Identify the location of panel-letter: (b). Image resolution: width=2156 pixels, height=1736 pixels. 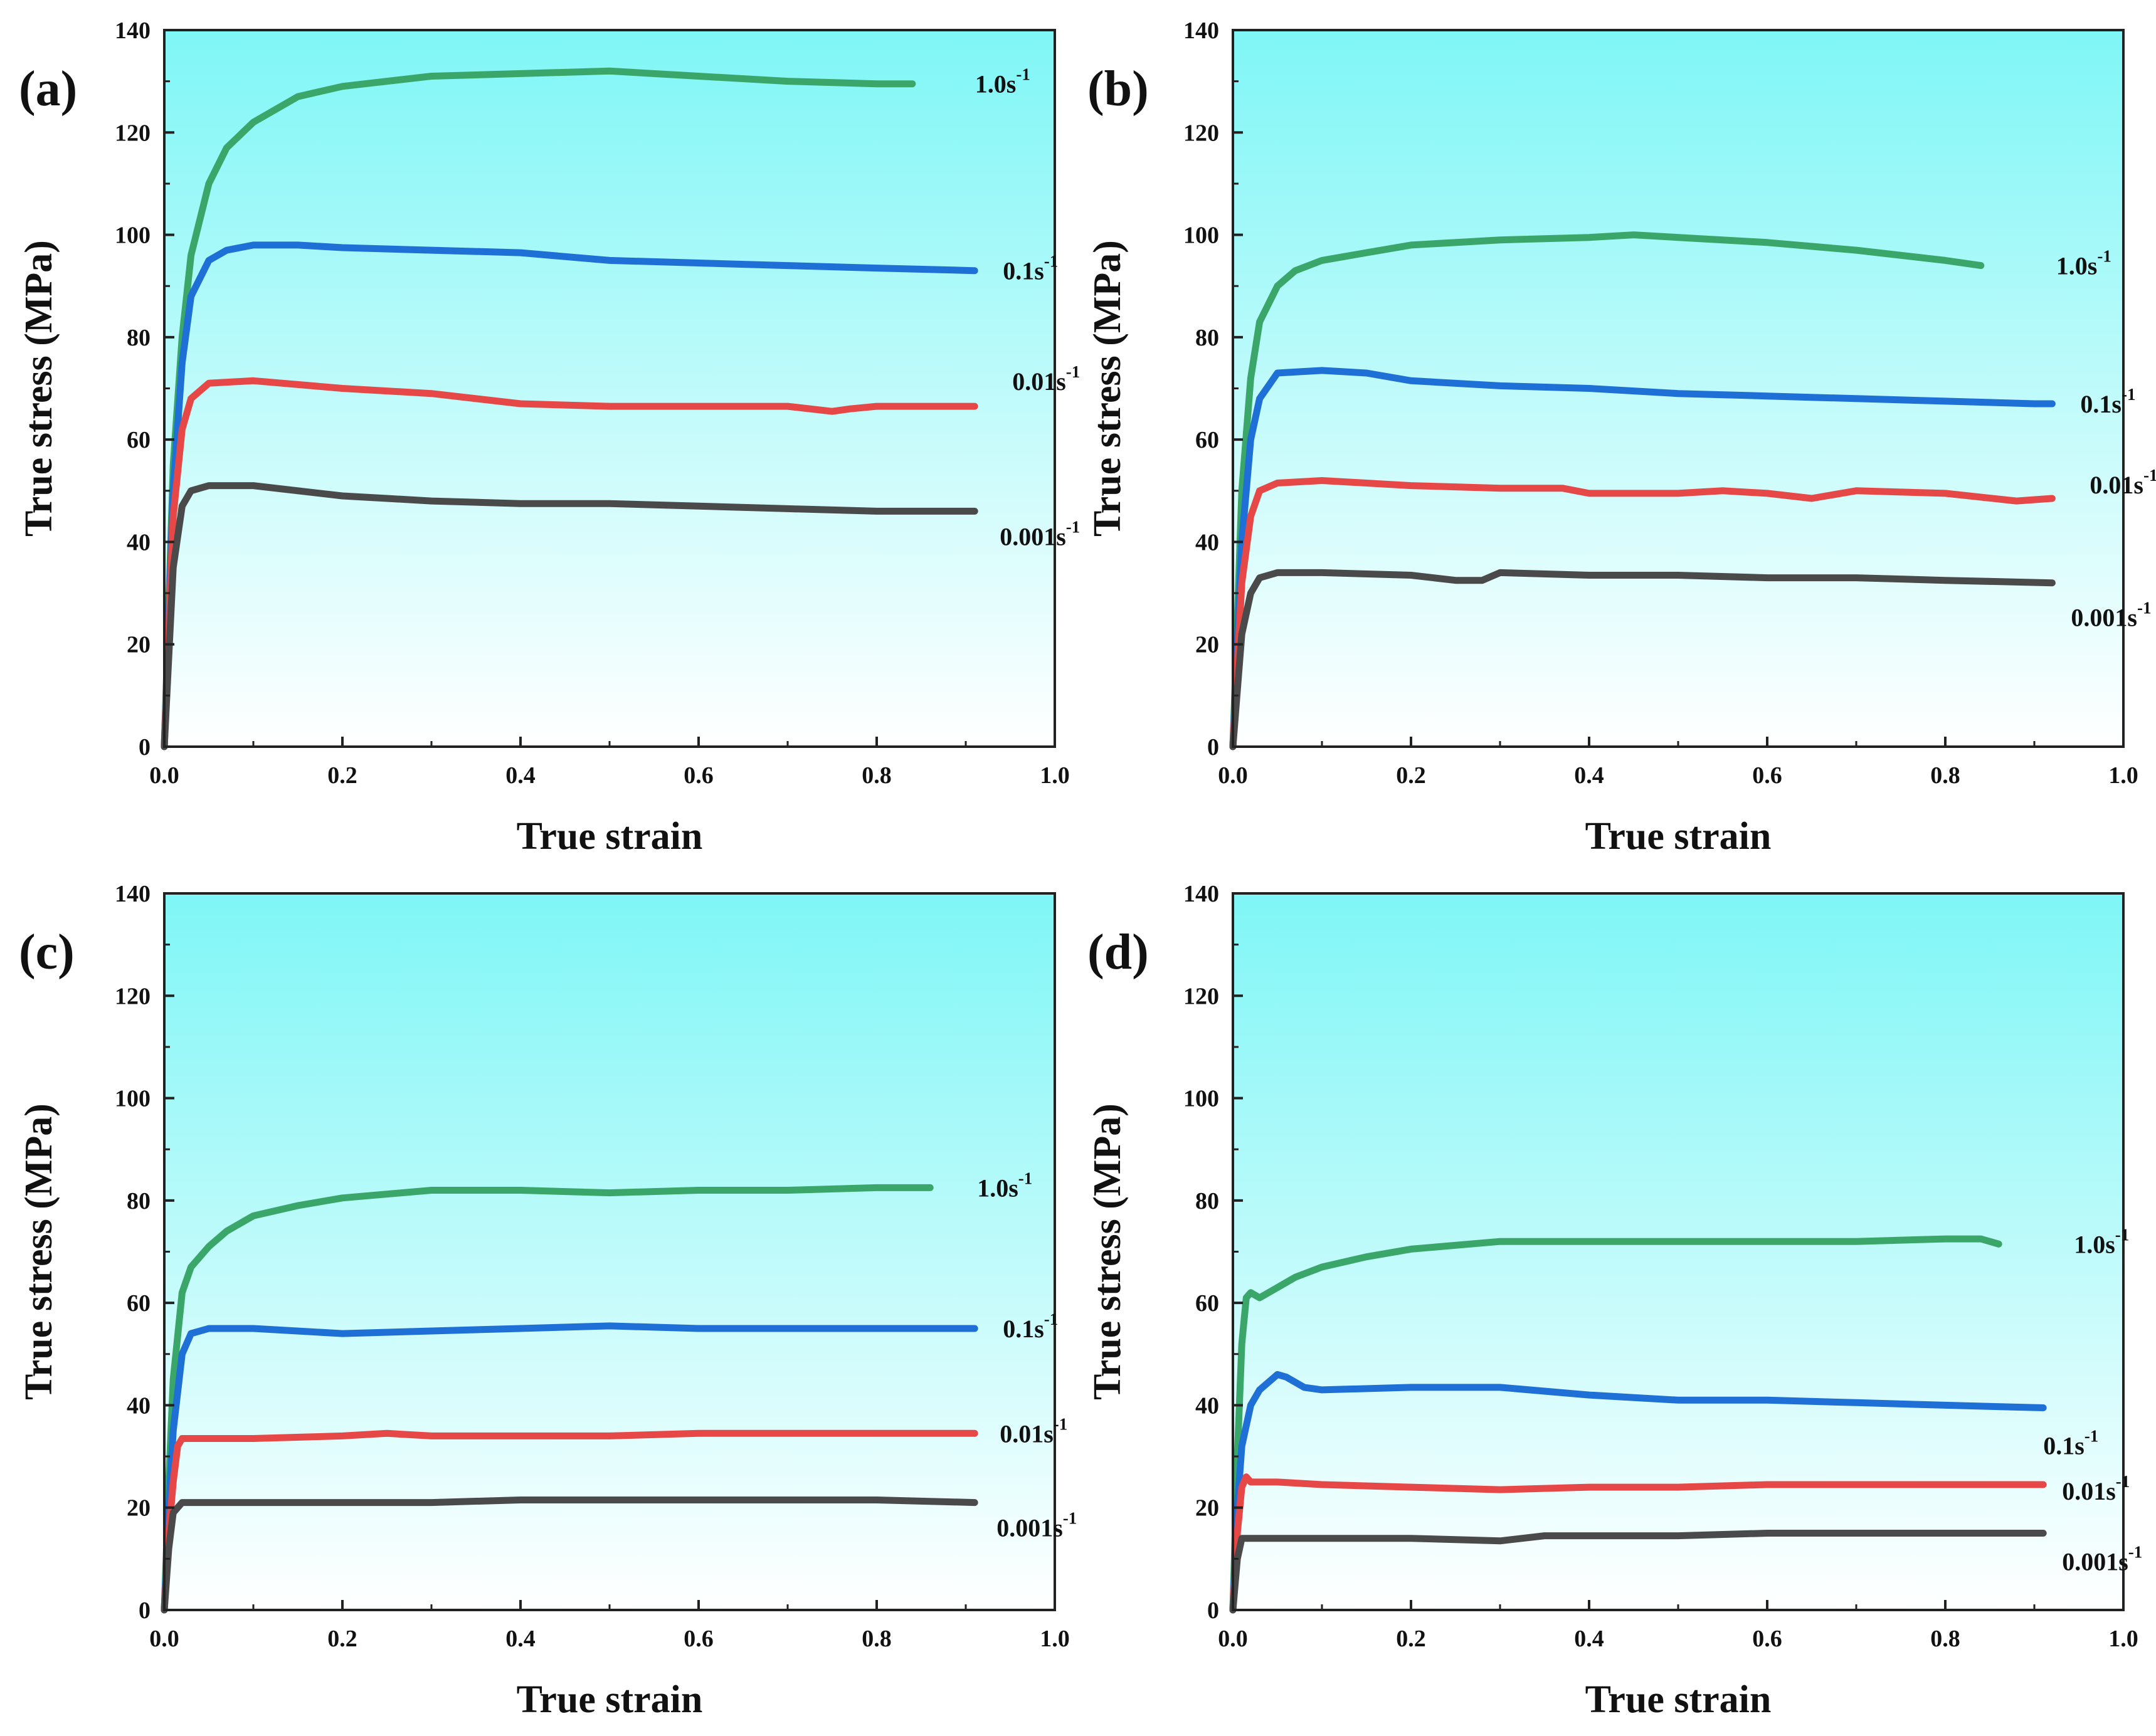
(1118, 89).